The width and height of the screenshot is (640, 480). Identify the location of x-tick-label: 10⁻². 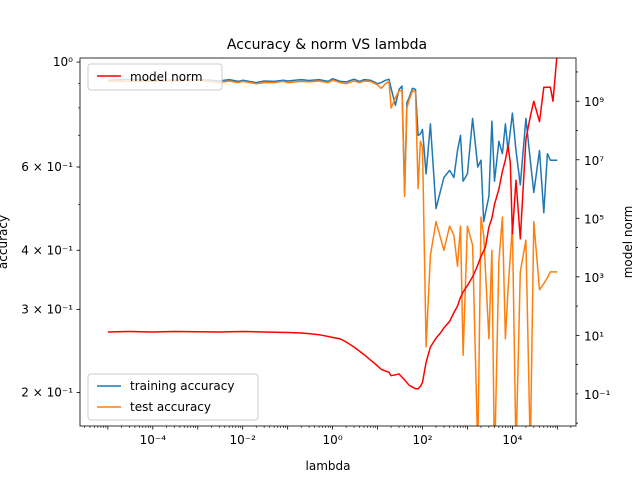
(242, 440).